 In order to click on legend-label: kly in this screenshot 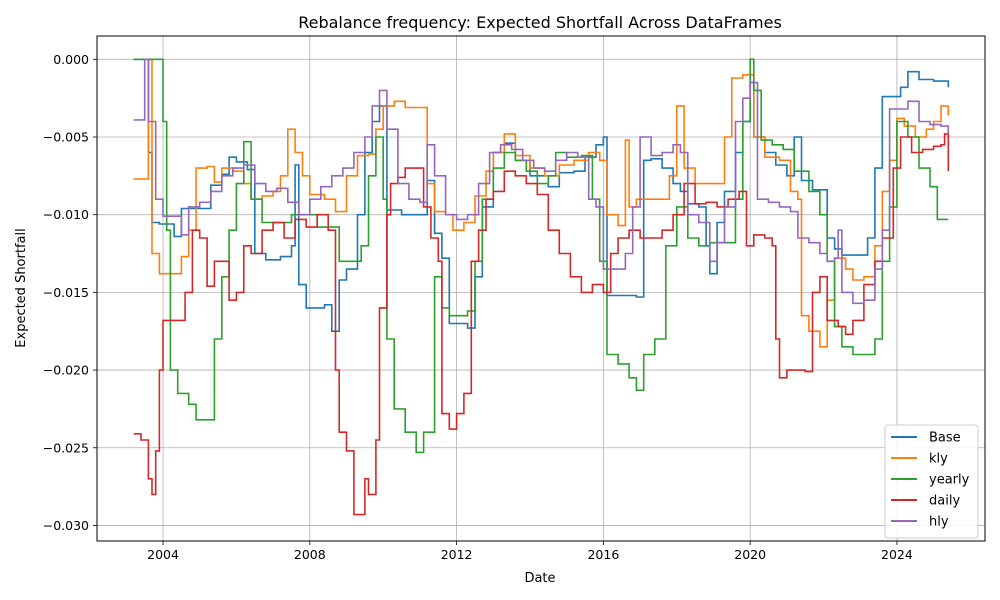, I will do `click(938, 459)`.